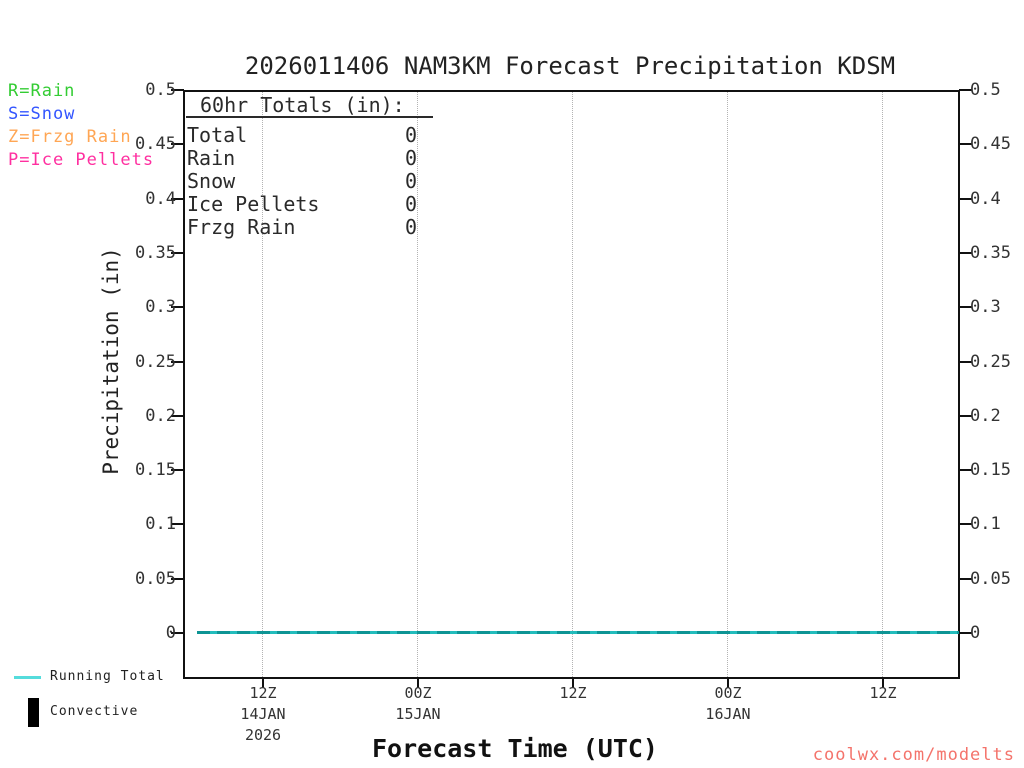 The image size is (1024, 768). Describe the element at coordinates (263, 735) in the screenshot. I see `x-tick-year: 2026` at that location.